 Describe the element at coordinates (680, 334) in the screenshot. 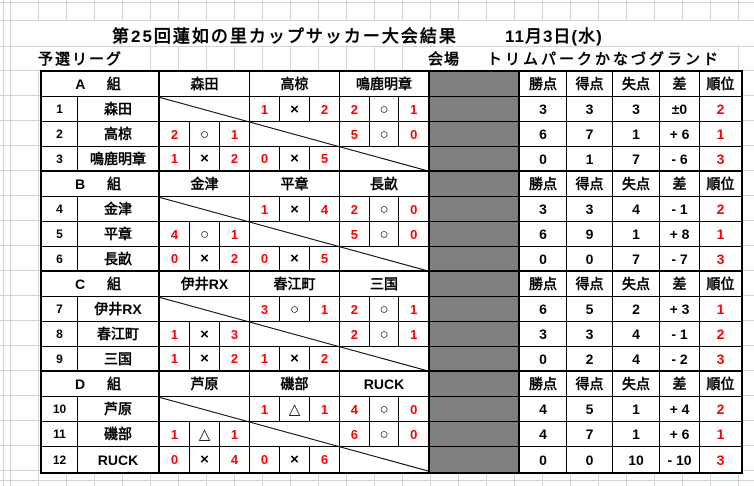

I see `stat-diff: - 1` at that location.